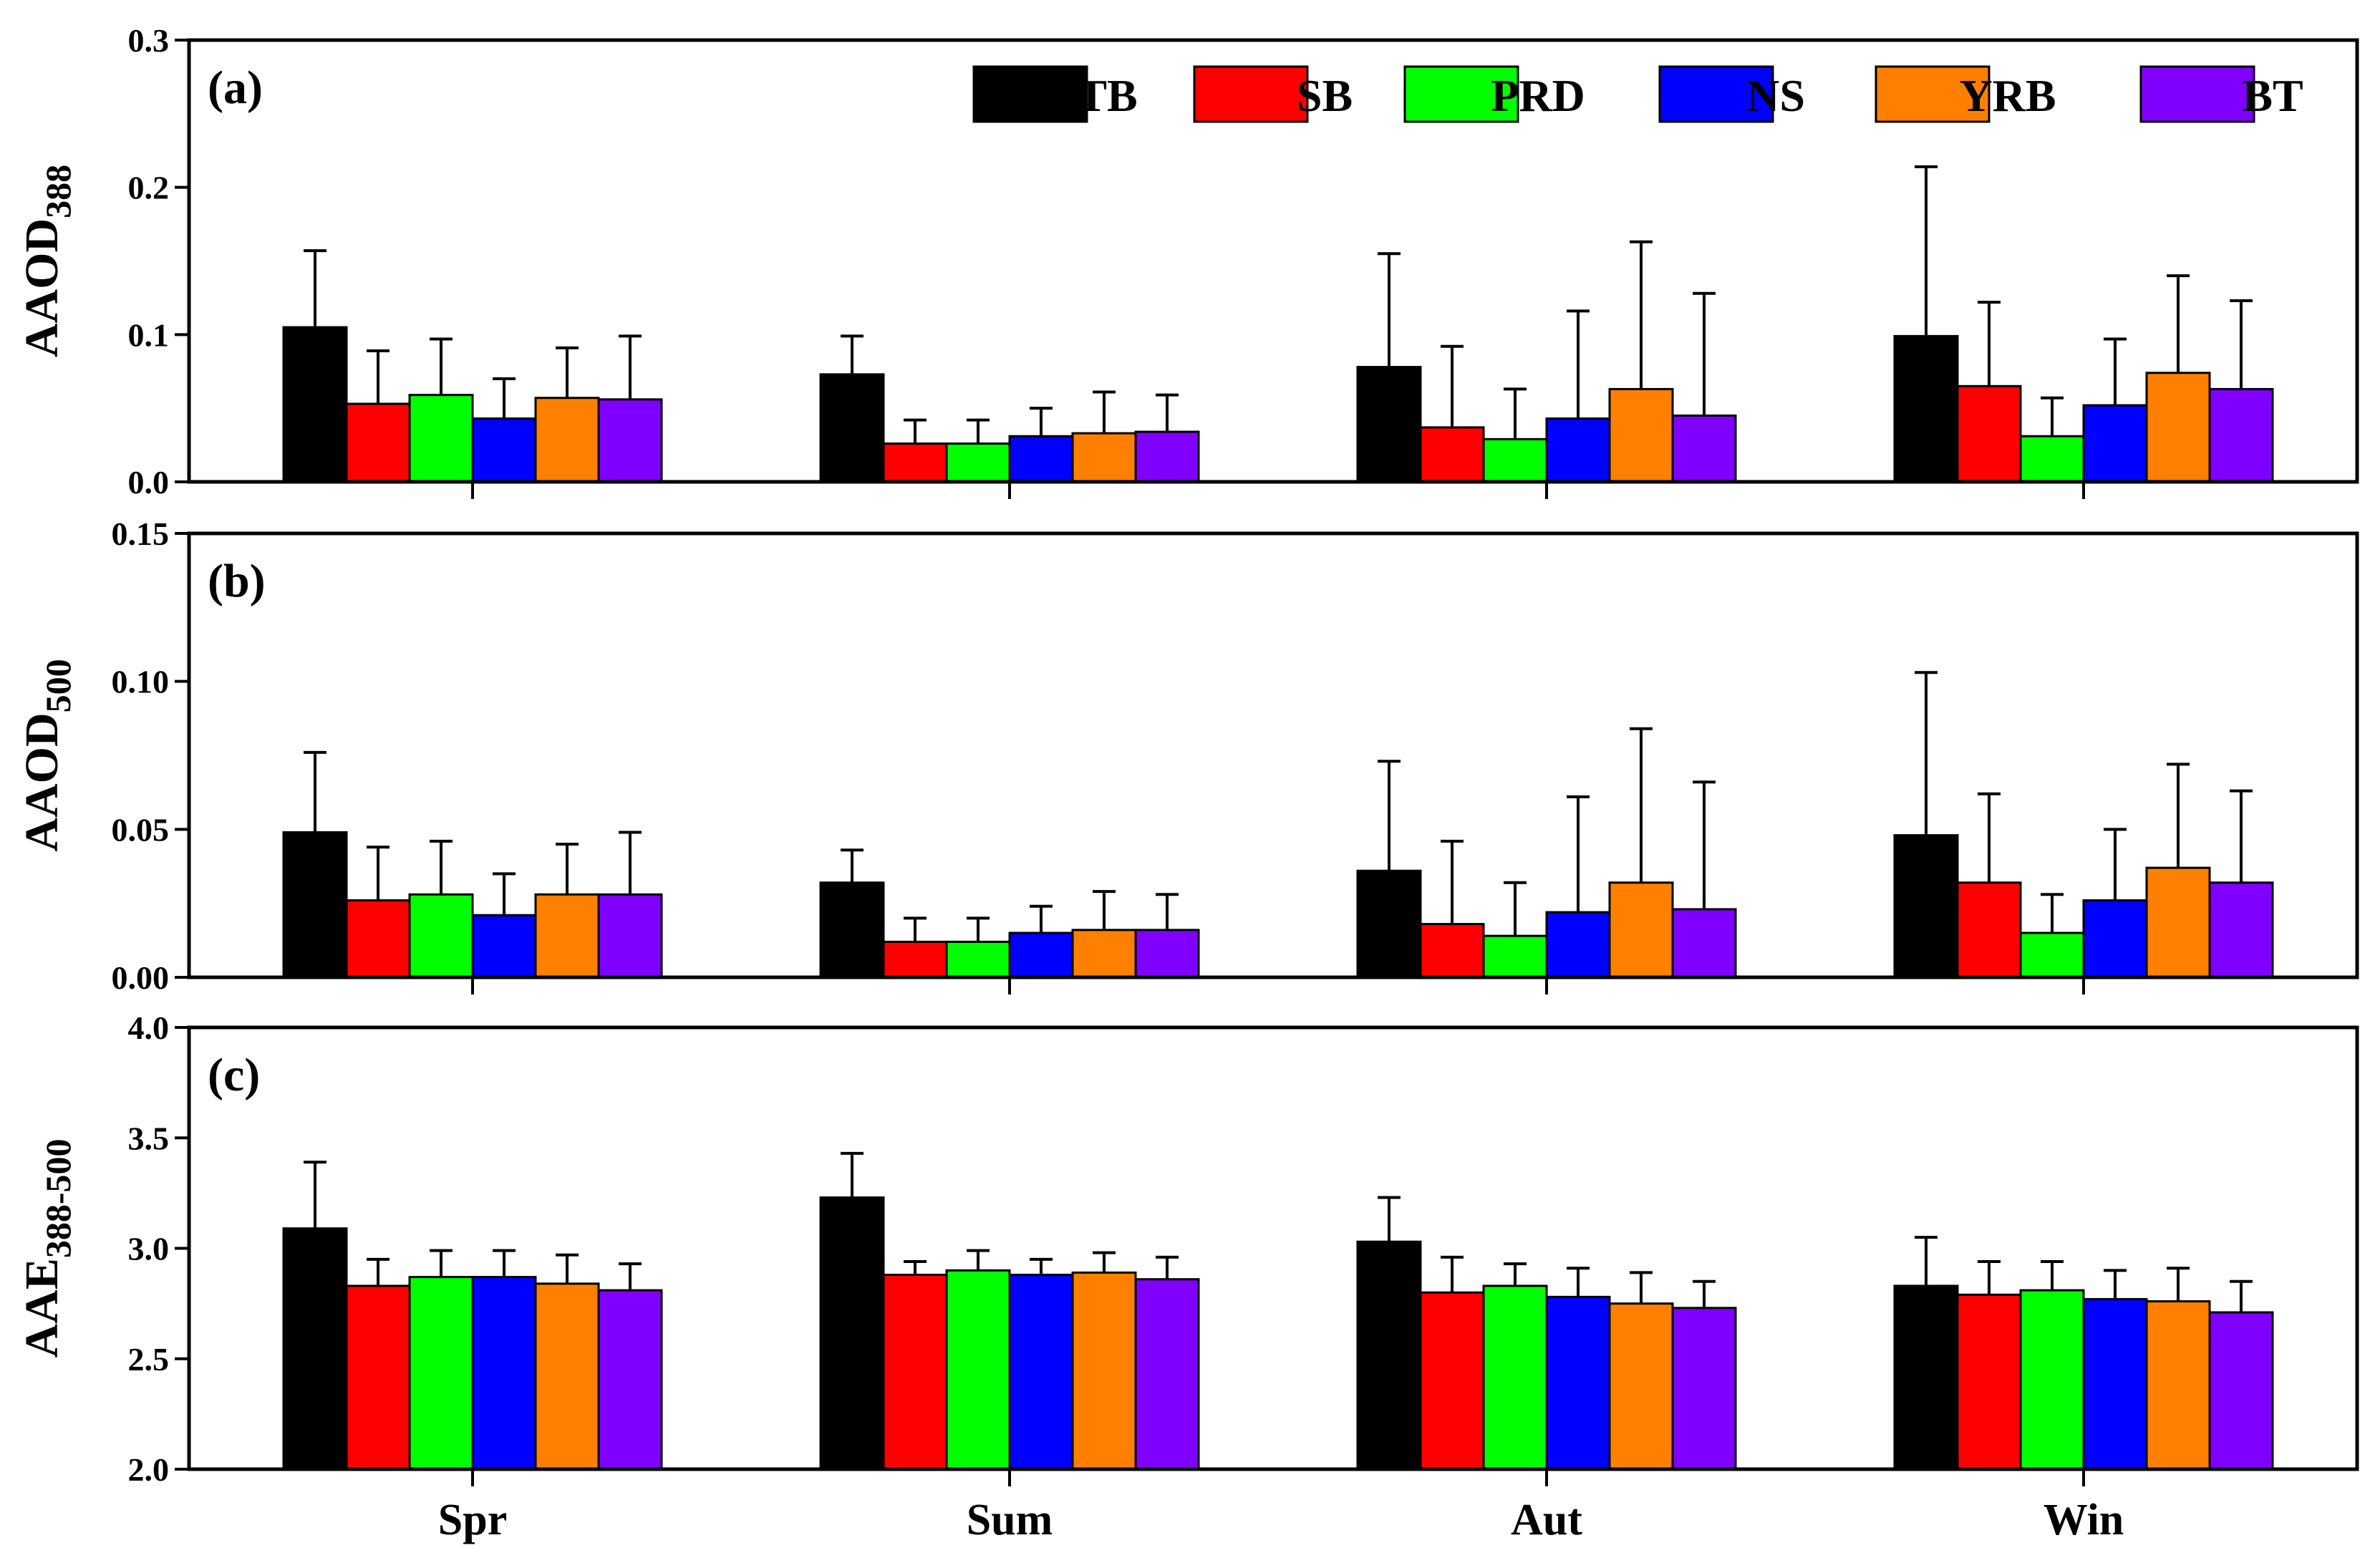 The height and width of the screenshot is (1568, 2370). Describe the element at coordinates (1933, 94) in the screenshot. I see `legend-swatch-yrb` at that location.